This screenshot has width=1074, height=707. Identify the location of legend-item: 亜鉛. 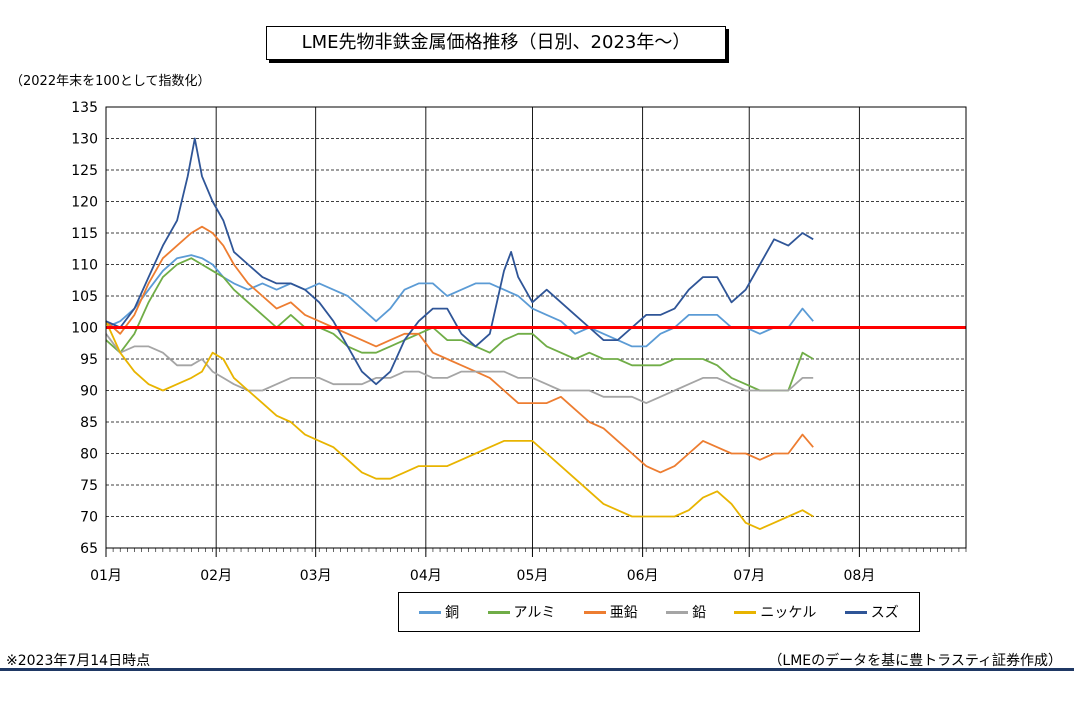
(610, 612).